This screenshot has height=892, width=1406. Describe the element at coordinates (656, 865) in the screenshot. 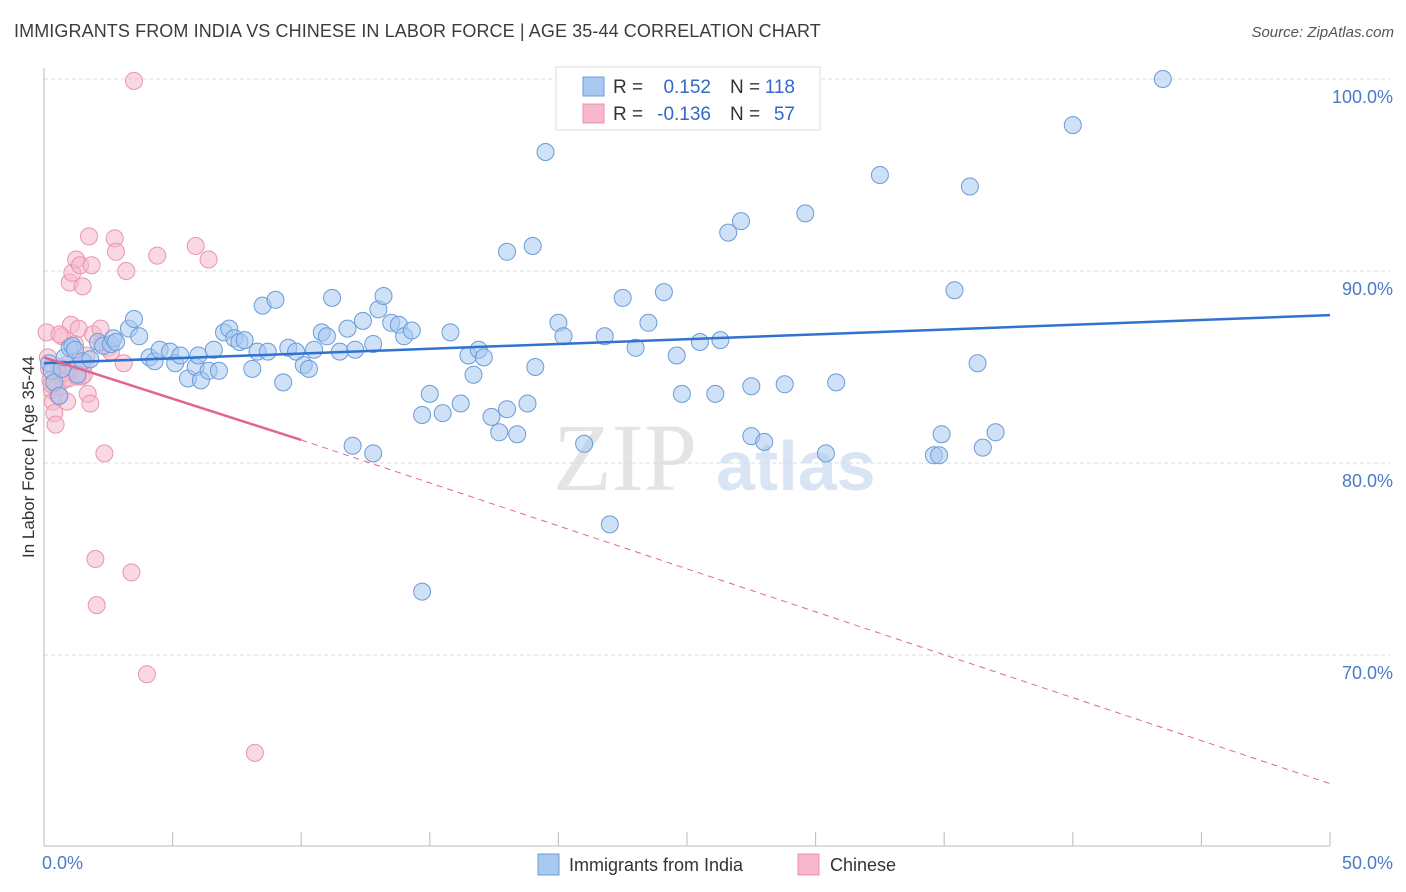

I see `bottom-legend-label-india: Immigrants from India` at that location.